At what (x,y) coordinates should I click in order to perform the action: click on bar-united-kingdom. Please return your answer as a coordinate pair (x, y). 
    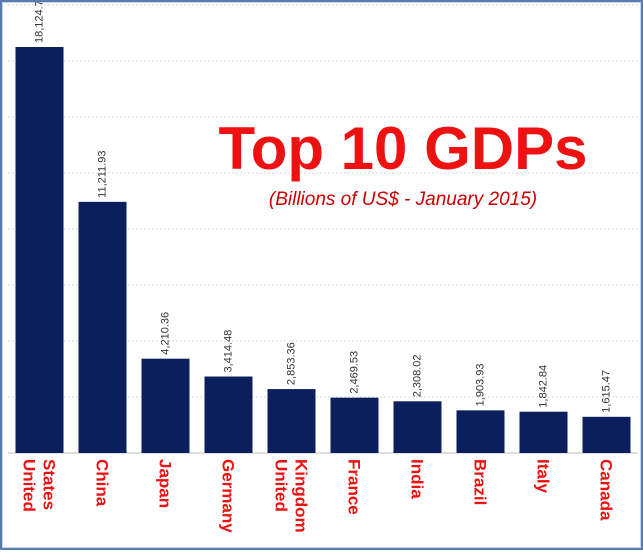
    Looking at the image, I should click on (291, 421).